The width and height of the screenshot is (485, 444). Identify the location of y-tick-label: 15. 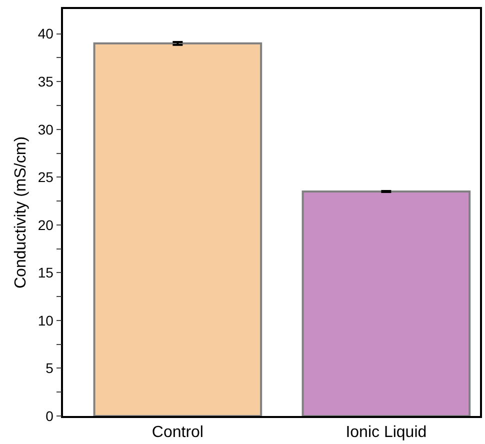
(46, 272).